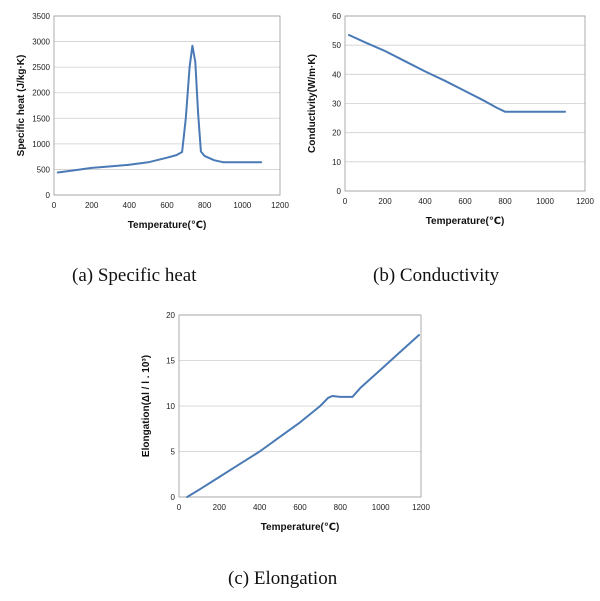 This screenshot has width=600, height=601. I want to click on y-tick-label: 50, so click(336, 45).